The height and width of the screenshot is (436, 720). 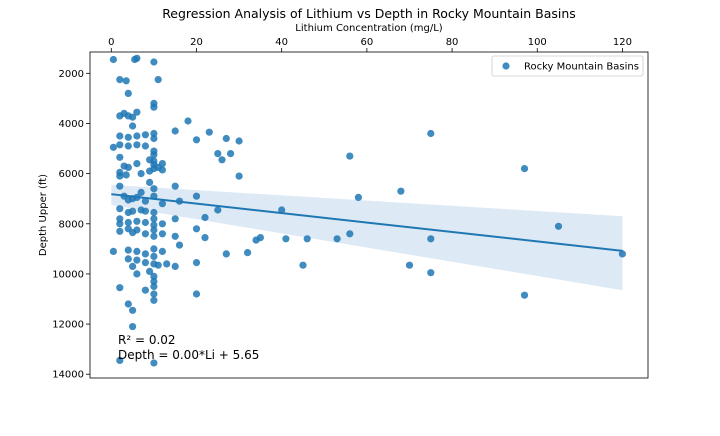 I want to click on x-tick-label: 100, so click(x=537, y=42).